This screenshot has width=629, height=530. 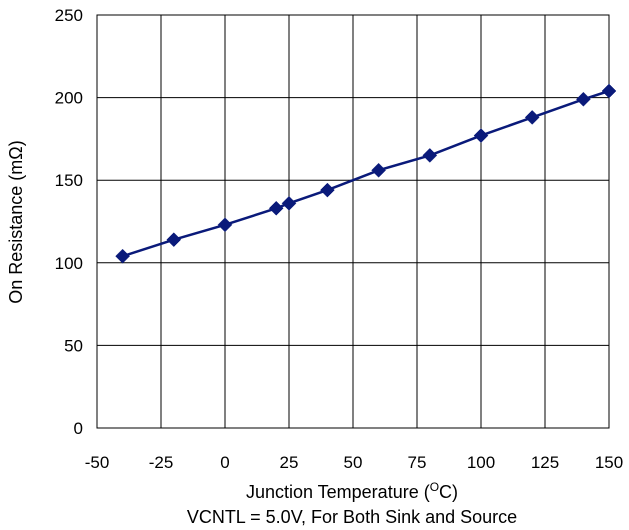 What do you see at coordinates (69, 15) in the screenshot?
I see `y-tick-label: 250` at bounding box center [69, 15].